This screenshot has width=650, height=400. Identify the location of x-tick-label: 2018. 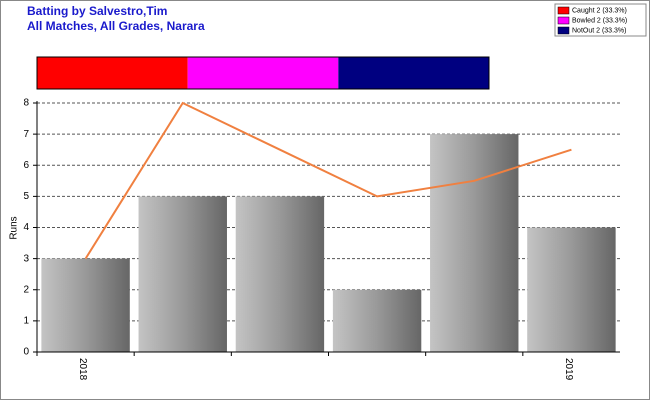
(82, 369).